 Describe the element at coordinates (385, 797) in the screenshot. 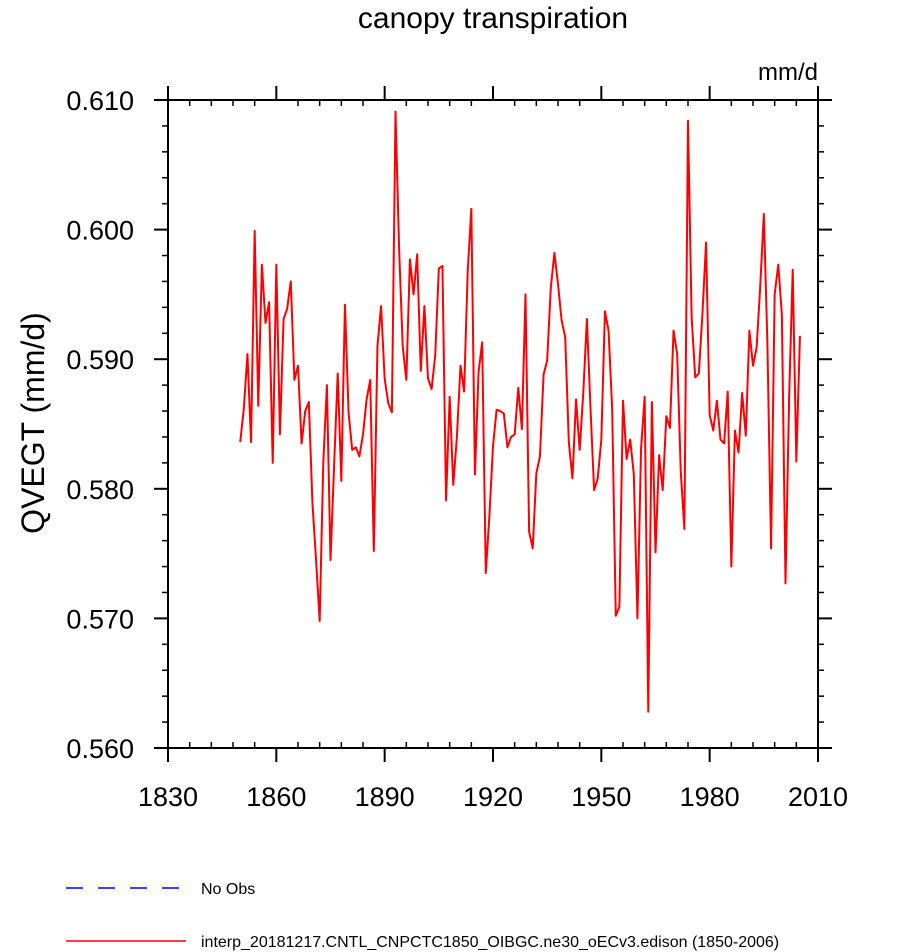

I see `x-tick-label: 1890` at that location.